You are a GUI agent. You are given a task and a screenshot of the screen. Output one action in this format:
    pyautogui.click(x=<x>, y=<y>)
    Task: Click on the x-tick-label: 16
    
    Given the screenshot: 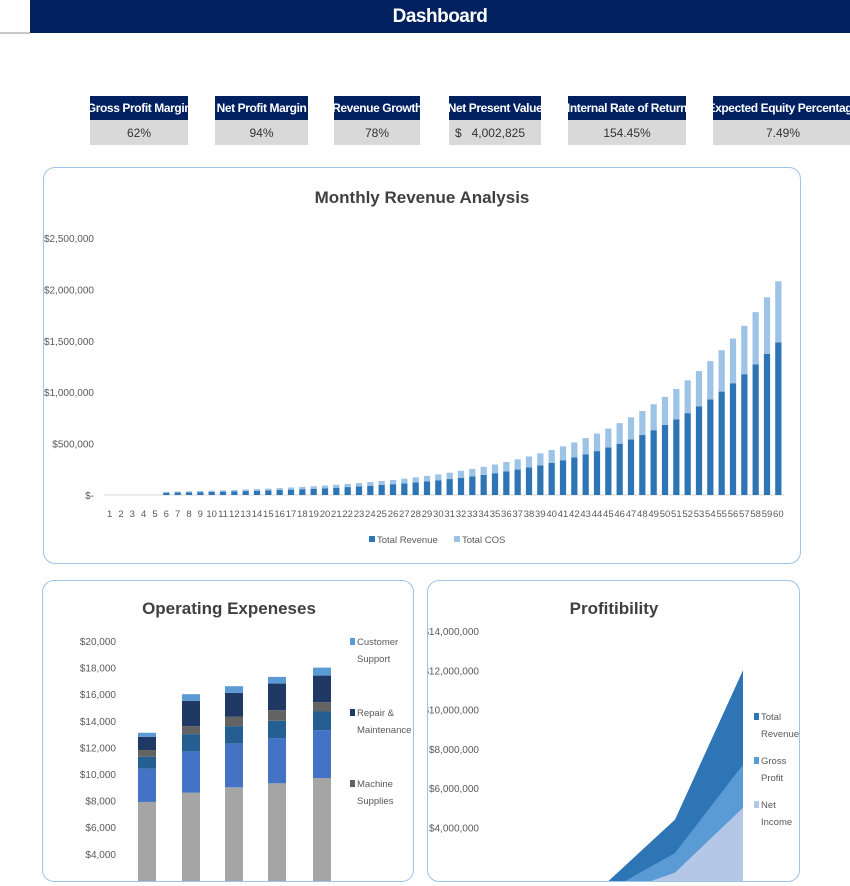 What is the action you would take?
    pyautogui.click(x=279, y=514)
    